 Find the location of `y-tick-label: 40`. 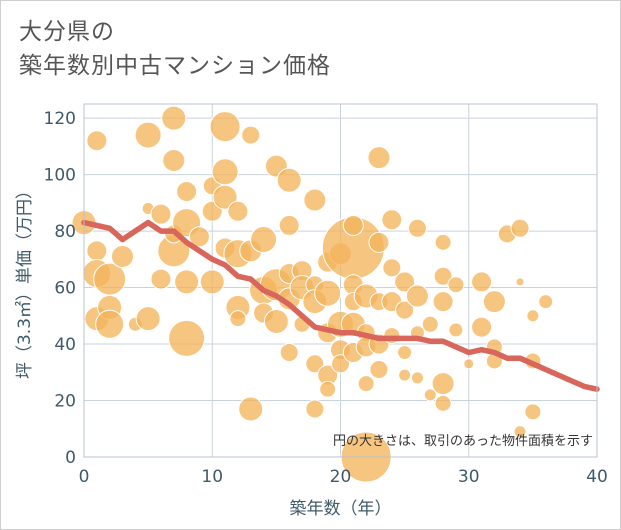

y-tick-label: 40 is located at coordinates (65, 345).